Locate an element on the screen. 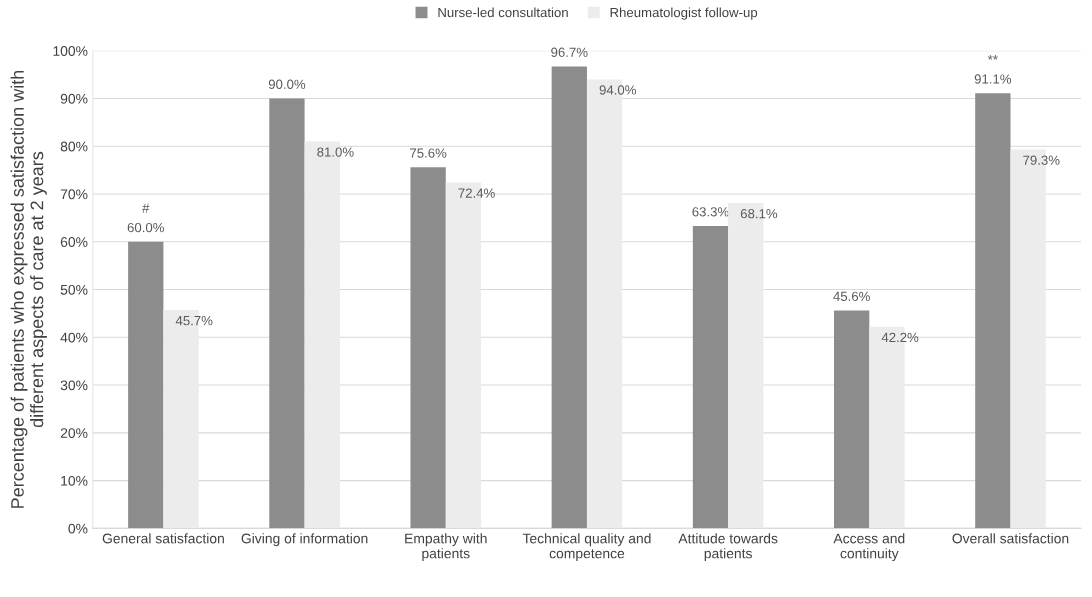 The height and width of the screenshot is (597, 1092). x-tick-label: Technical quality and competence is located at coordinates (586, 547).